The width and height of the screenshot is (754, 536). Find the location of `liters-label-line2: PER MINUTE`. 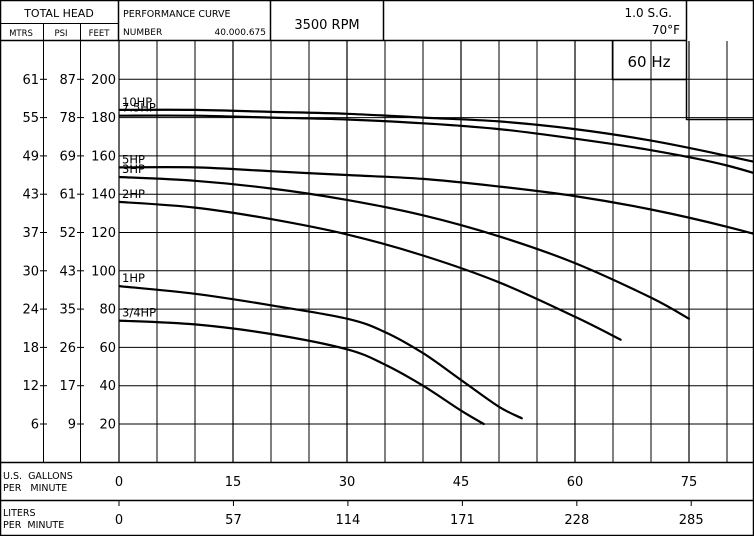

liters-label-line2: PER MINUTE is located at coordinates (33, 525).